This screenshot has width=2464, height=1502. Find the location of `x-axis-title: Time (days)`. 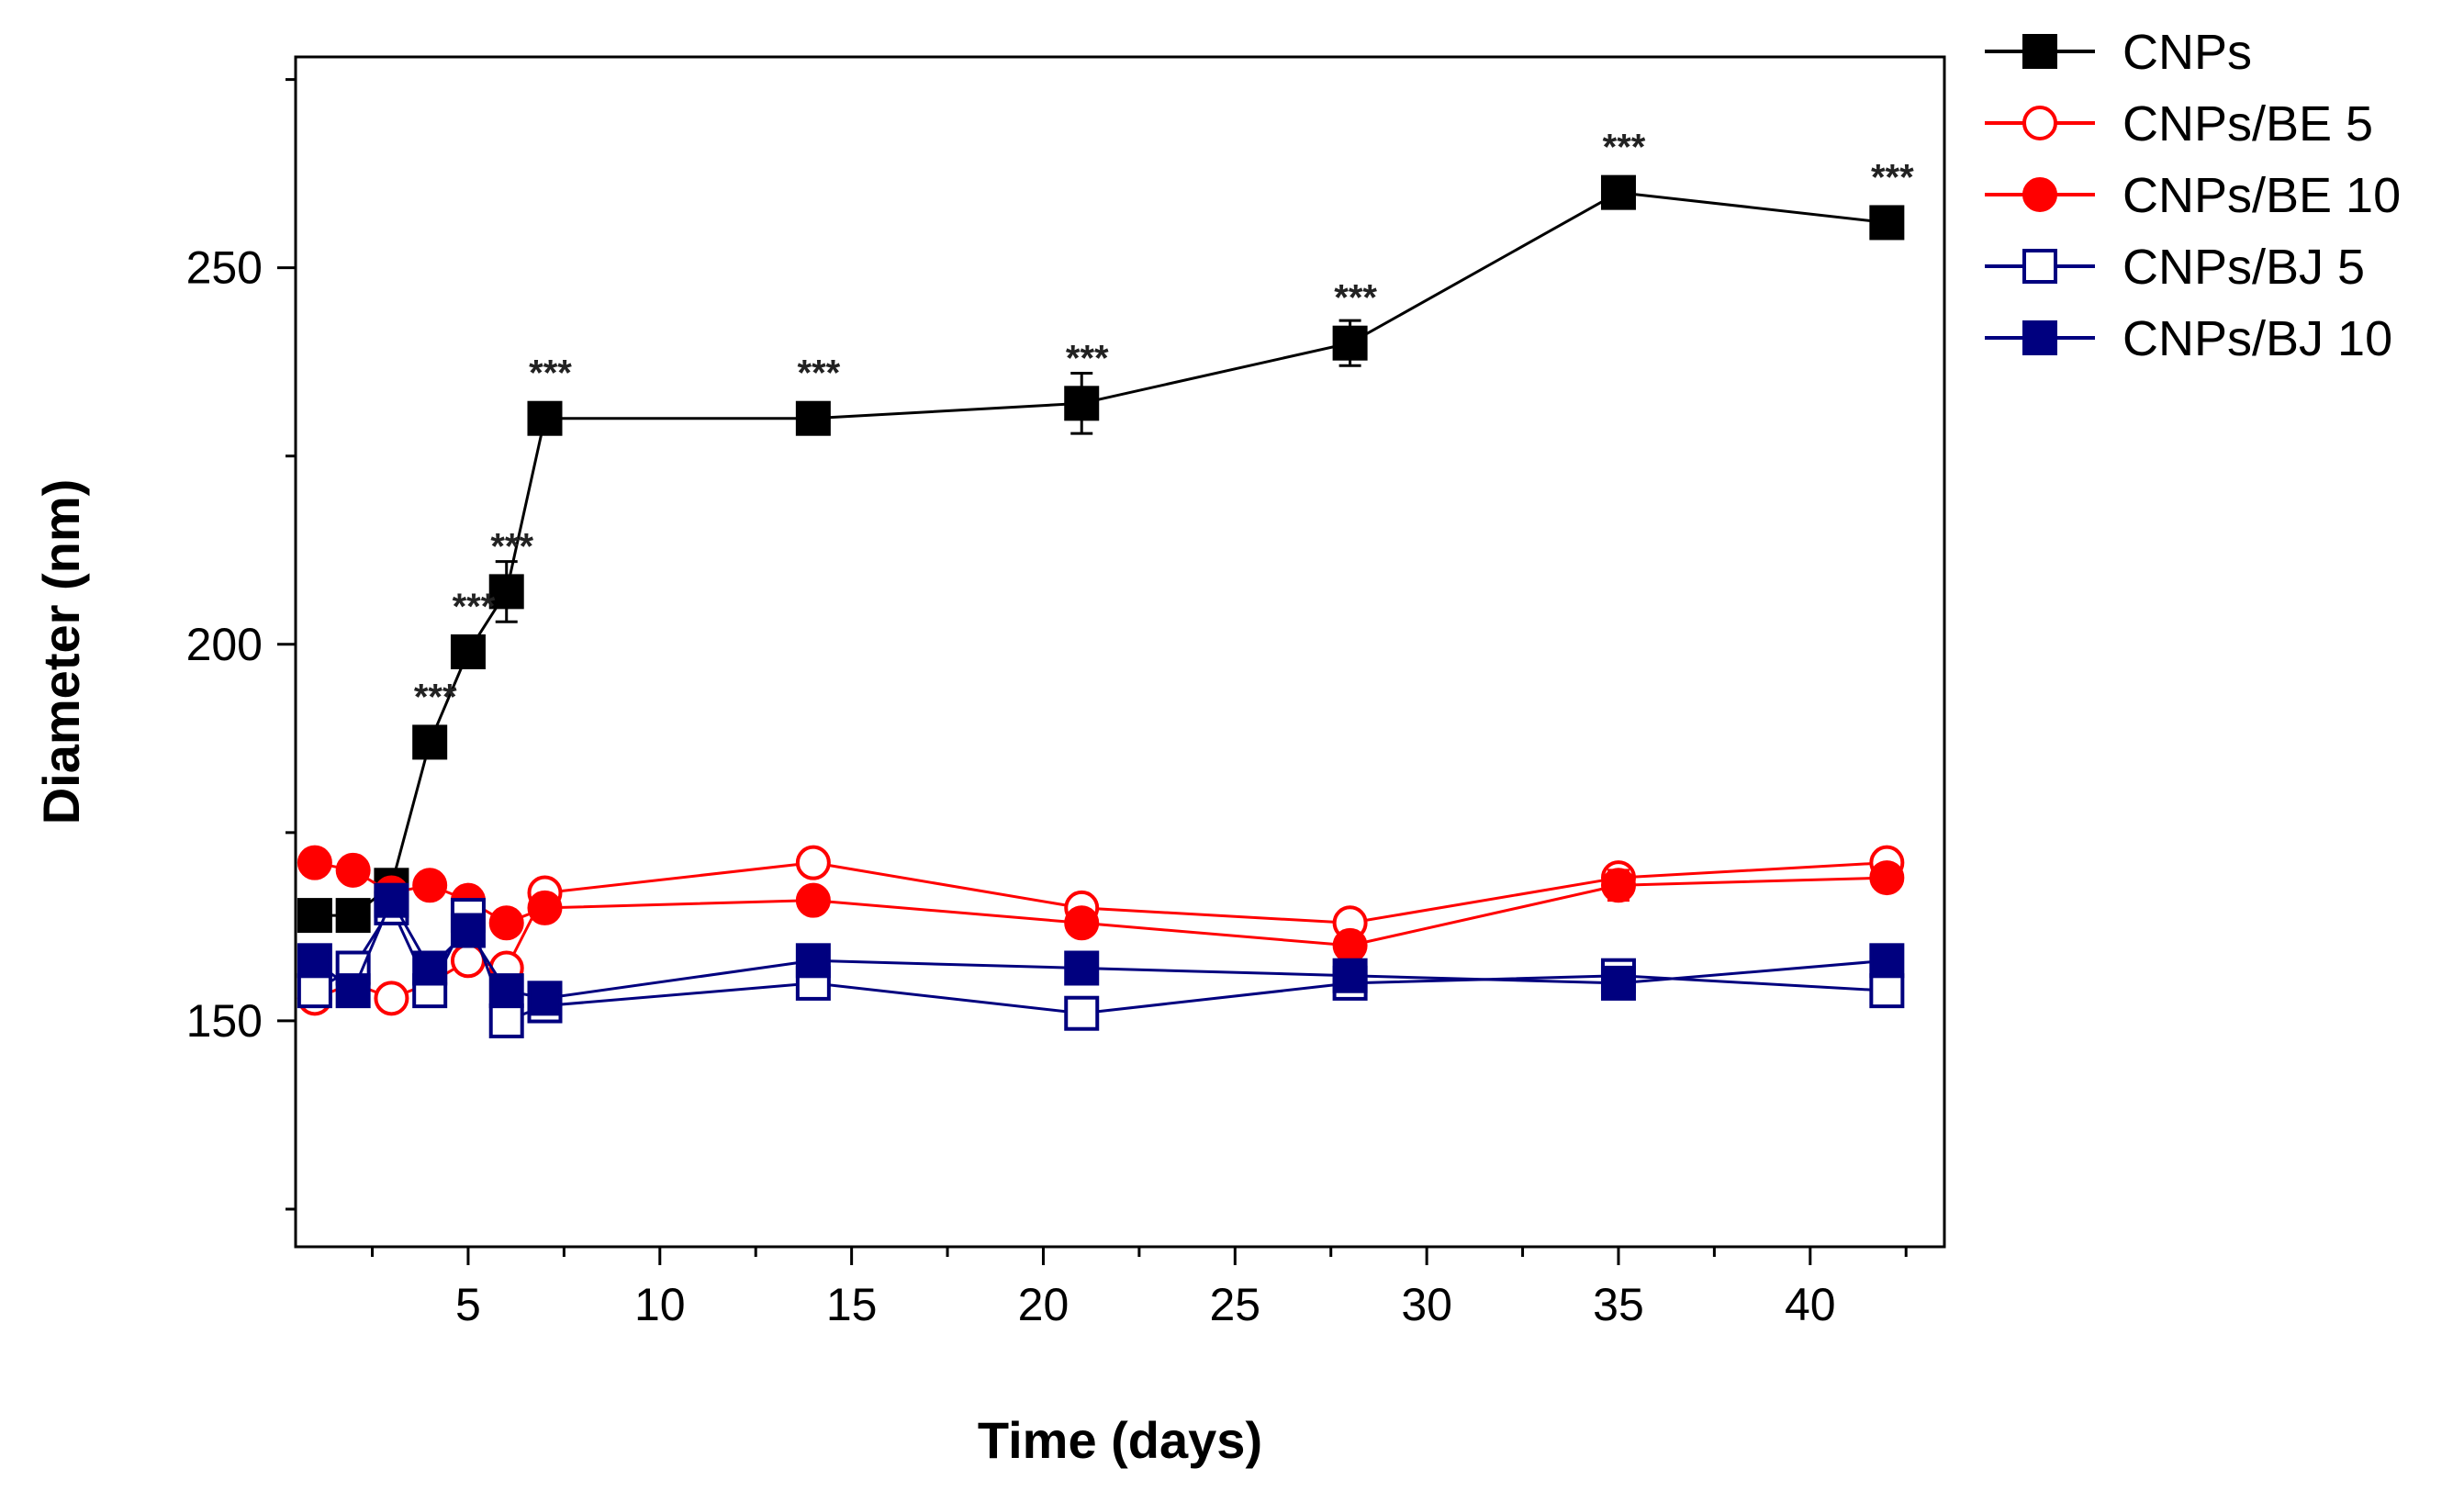

x-axis-title: Time (days) is located at coordinates (1120, 1440).